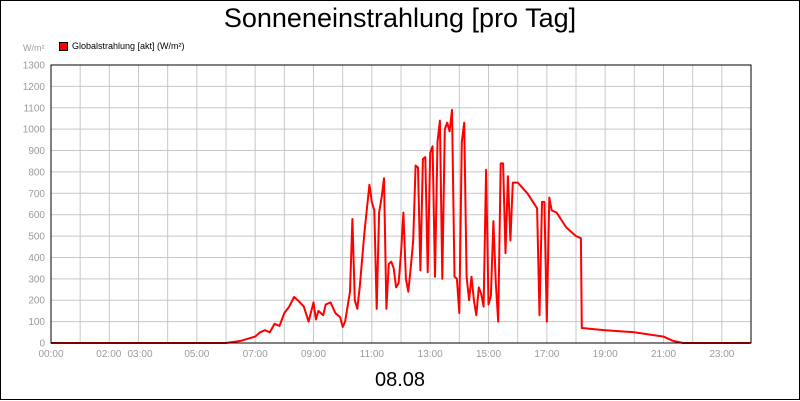 The image size is (800, 401). I want to click on x-axis-date-label: 08.08, so click(400, 380).